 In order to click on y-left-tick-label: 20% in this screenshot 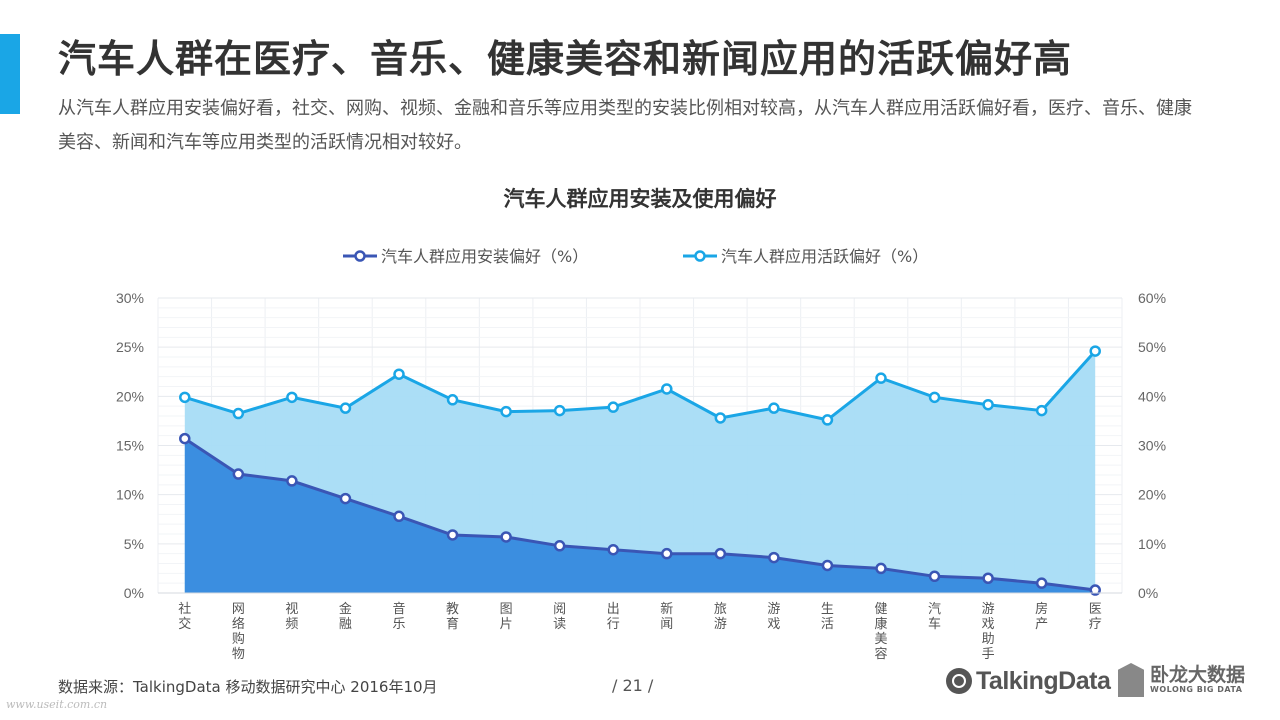, I will do `click(130, 396)`.